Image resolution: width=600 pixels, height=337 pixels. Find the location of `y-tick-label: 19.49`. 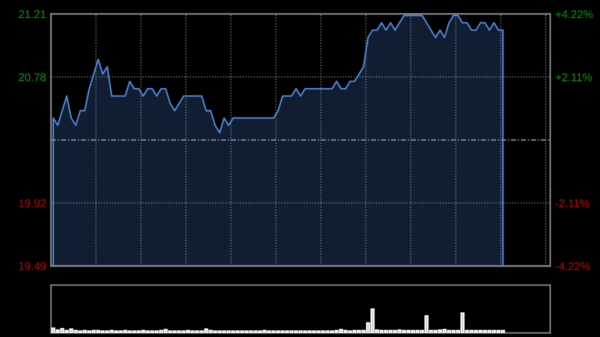

y-tick-label: 19.49 is located at coordinates (32, 266).